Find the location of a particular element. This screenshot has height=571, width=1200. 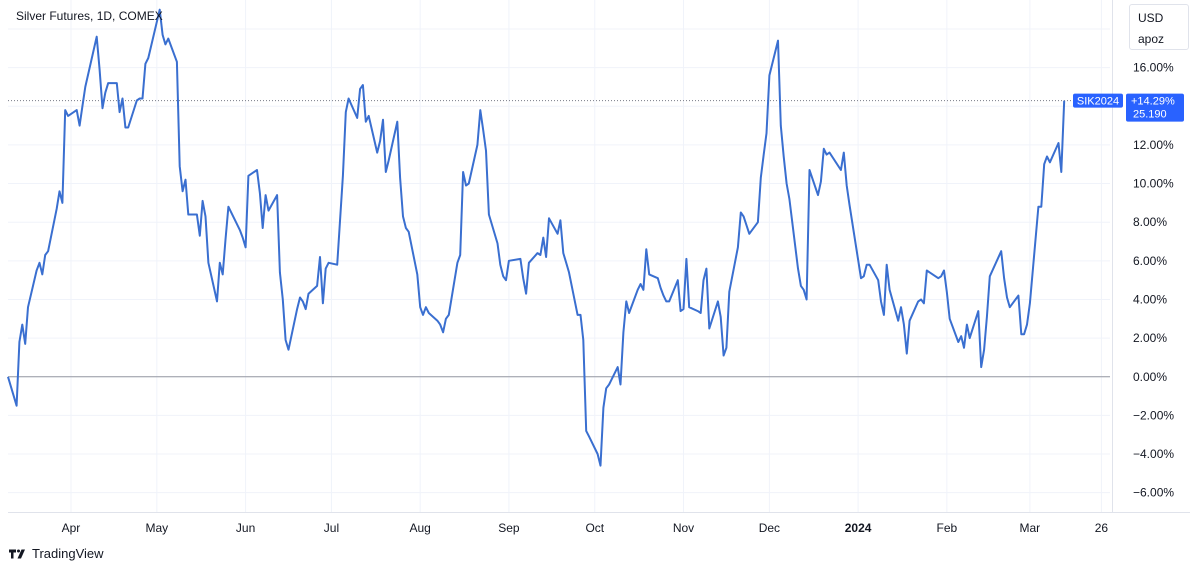

y-tick-label: 4.00% is located at coordinates (1150, 299).